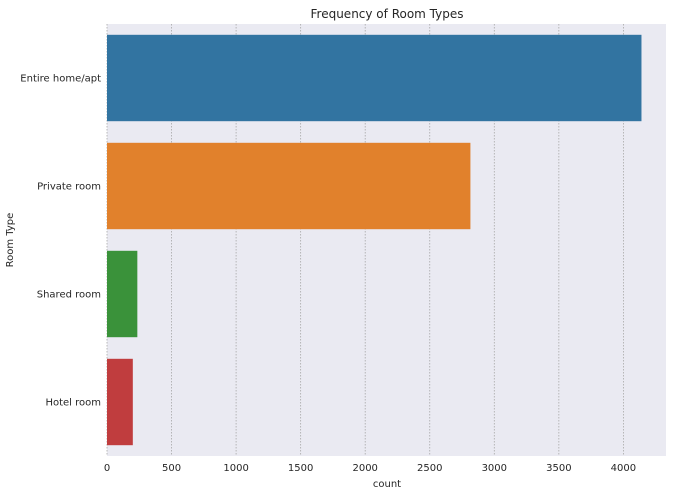  Describe the element at coordinates (107, 468) in the screenshot. I see `x-tick-label: 0` at that location.